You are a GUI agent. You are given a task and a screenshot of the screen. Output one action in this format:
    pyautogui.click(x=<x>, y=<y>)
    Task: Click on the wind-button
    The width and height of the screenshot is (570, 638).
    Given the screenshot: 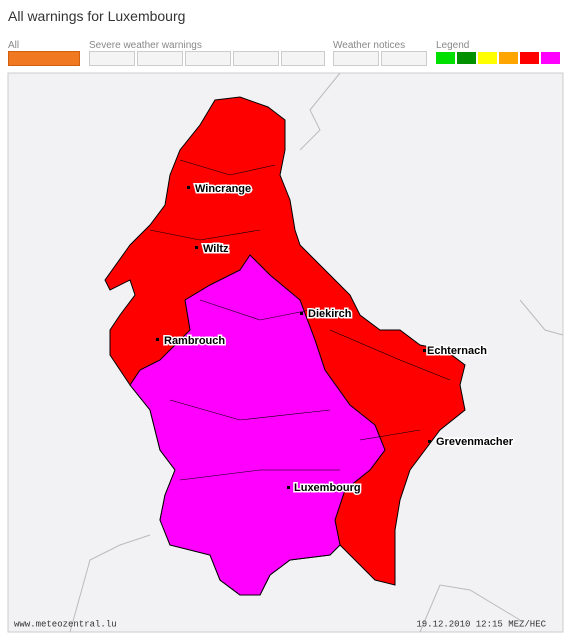 What is the action you would take?
    pyautogui.click(x=112, y=58)
    